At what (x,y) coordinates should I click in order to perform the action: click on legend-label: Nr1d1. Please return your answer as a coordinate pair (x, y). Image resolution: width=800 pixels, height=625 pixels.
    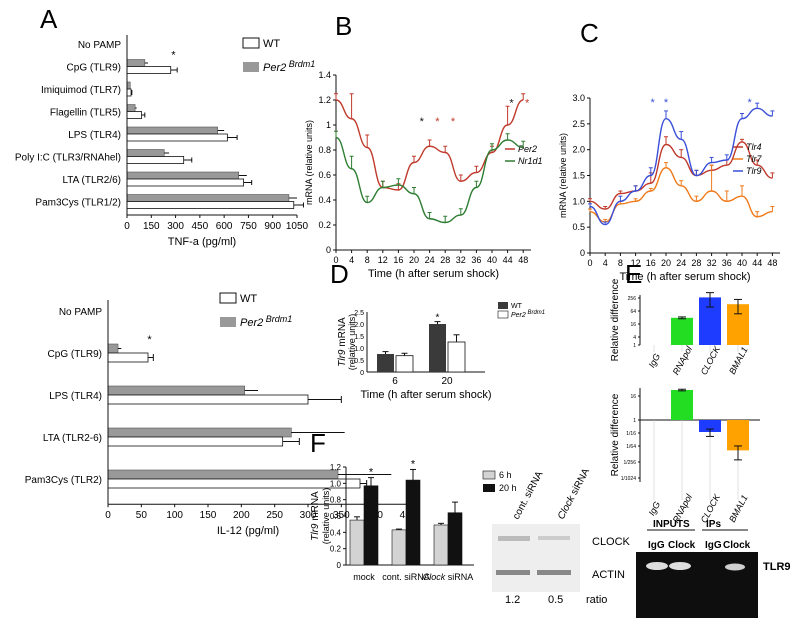
    Looking at the image, I should click on (530, 161).